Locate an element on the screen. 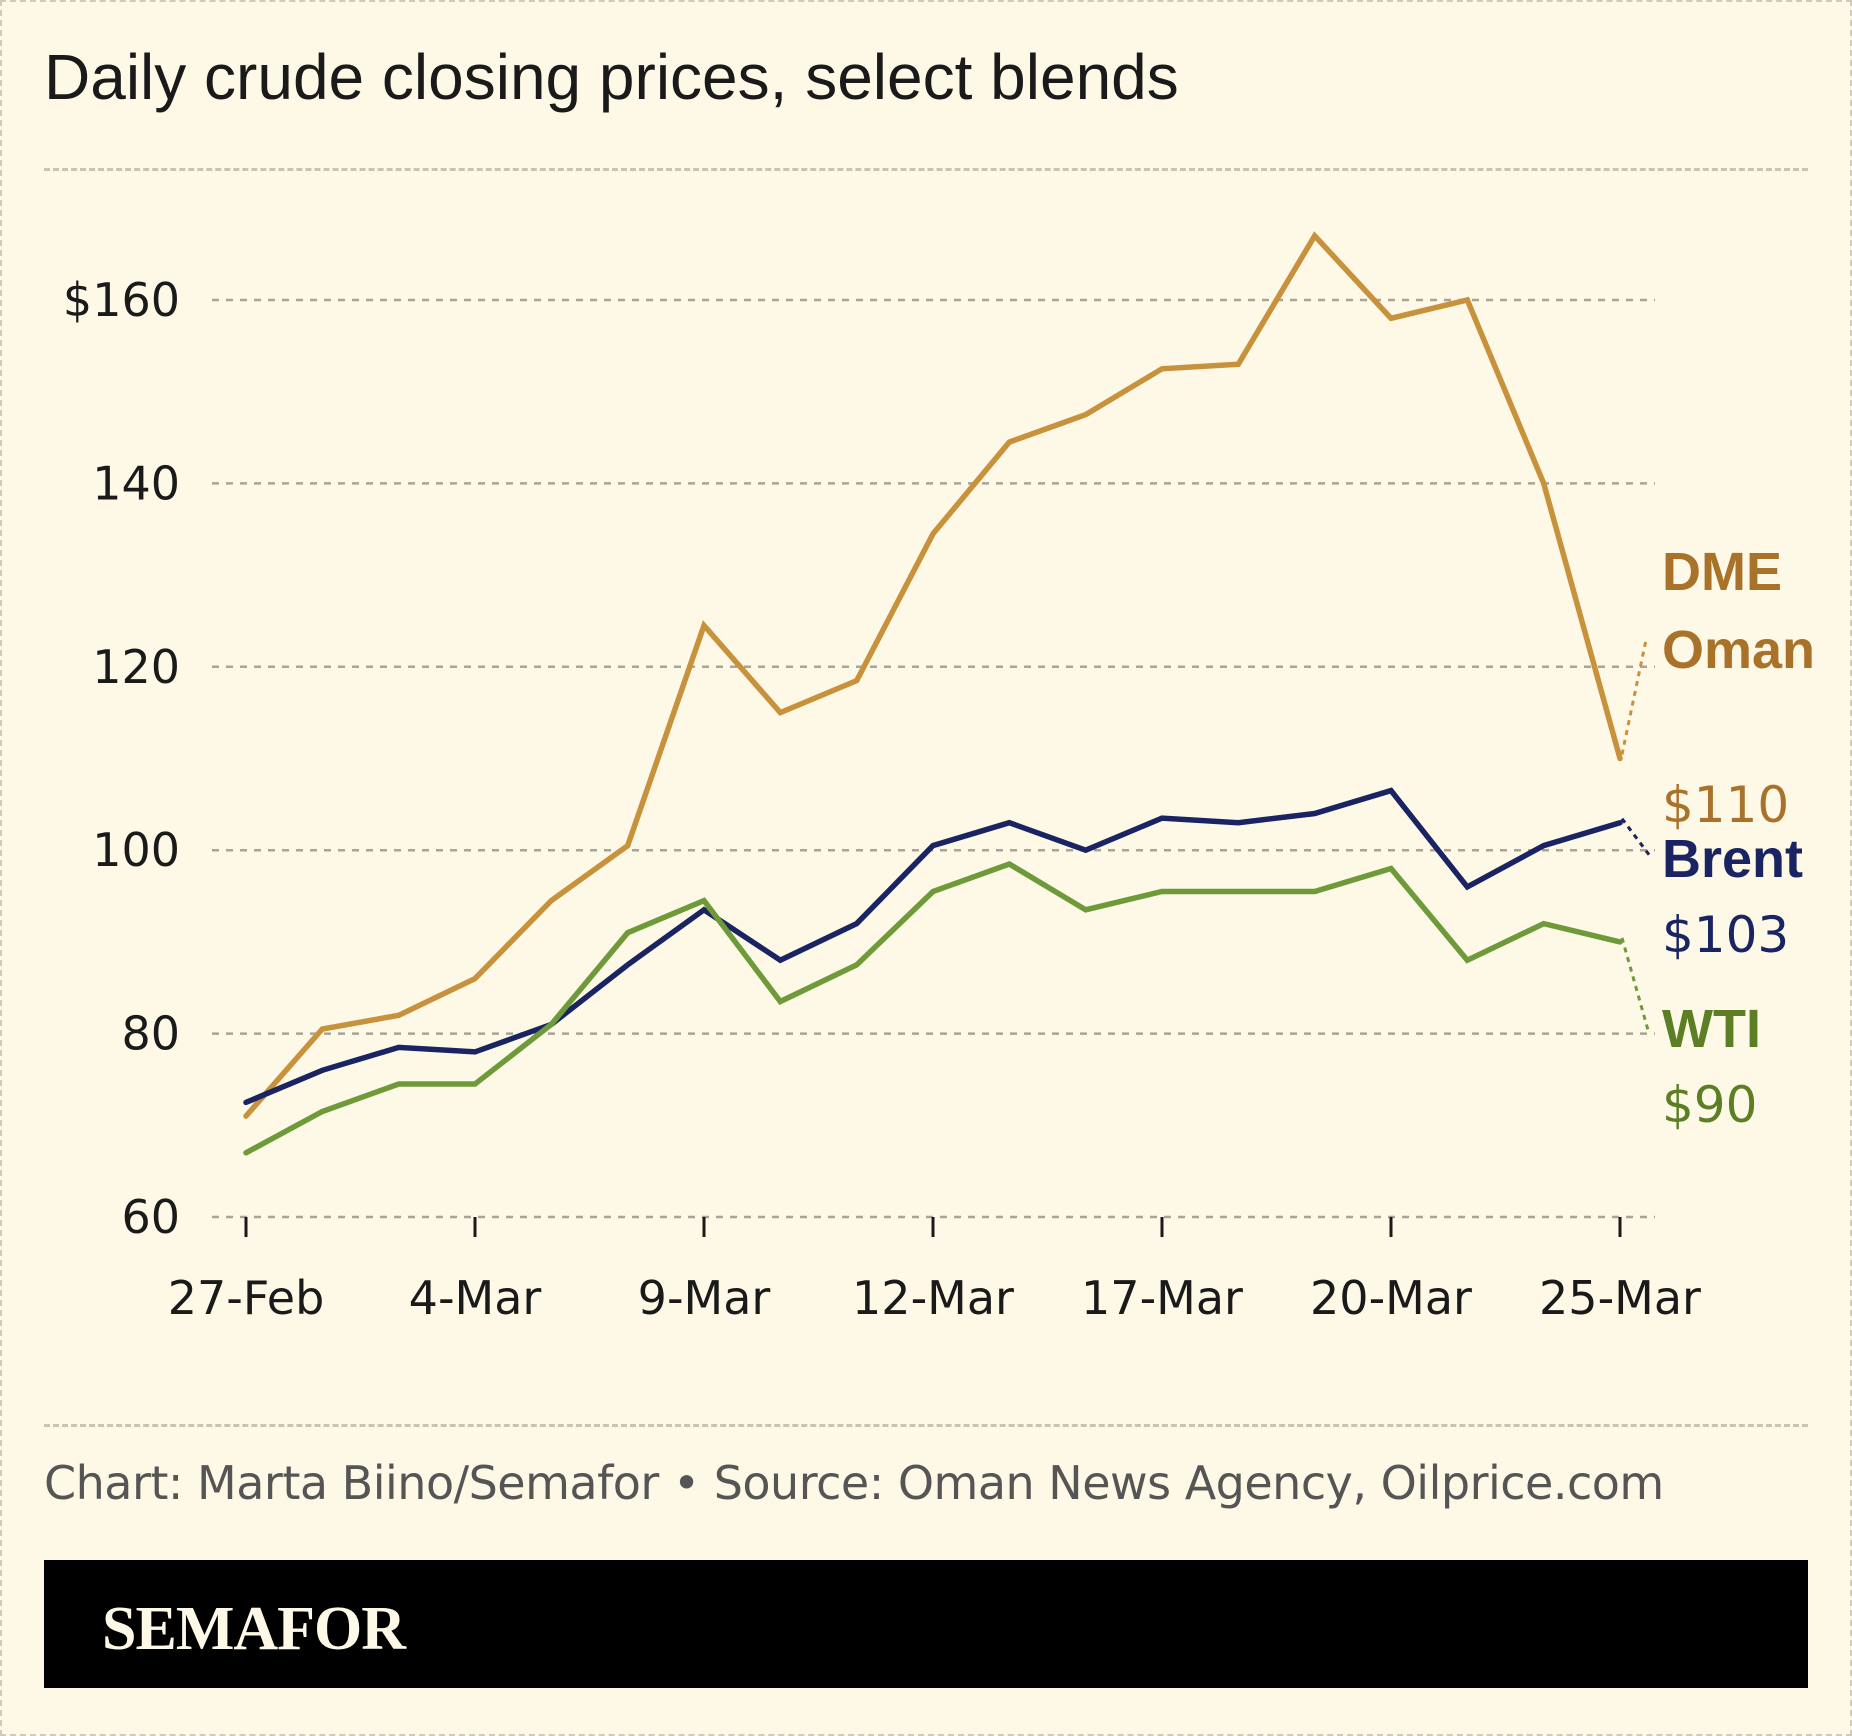 The height and width of the screenshot is (1736, 1852). y-tick-label: 140 is located at coordinates (136, 483).